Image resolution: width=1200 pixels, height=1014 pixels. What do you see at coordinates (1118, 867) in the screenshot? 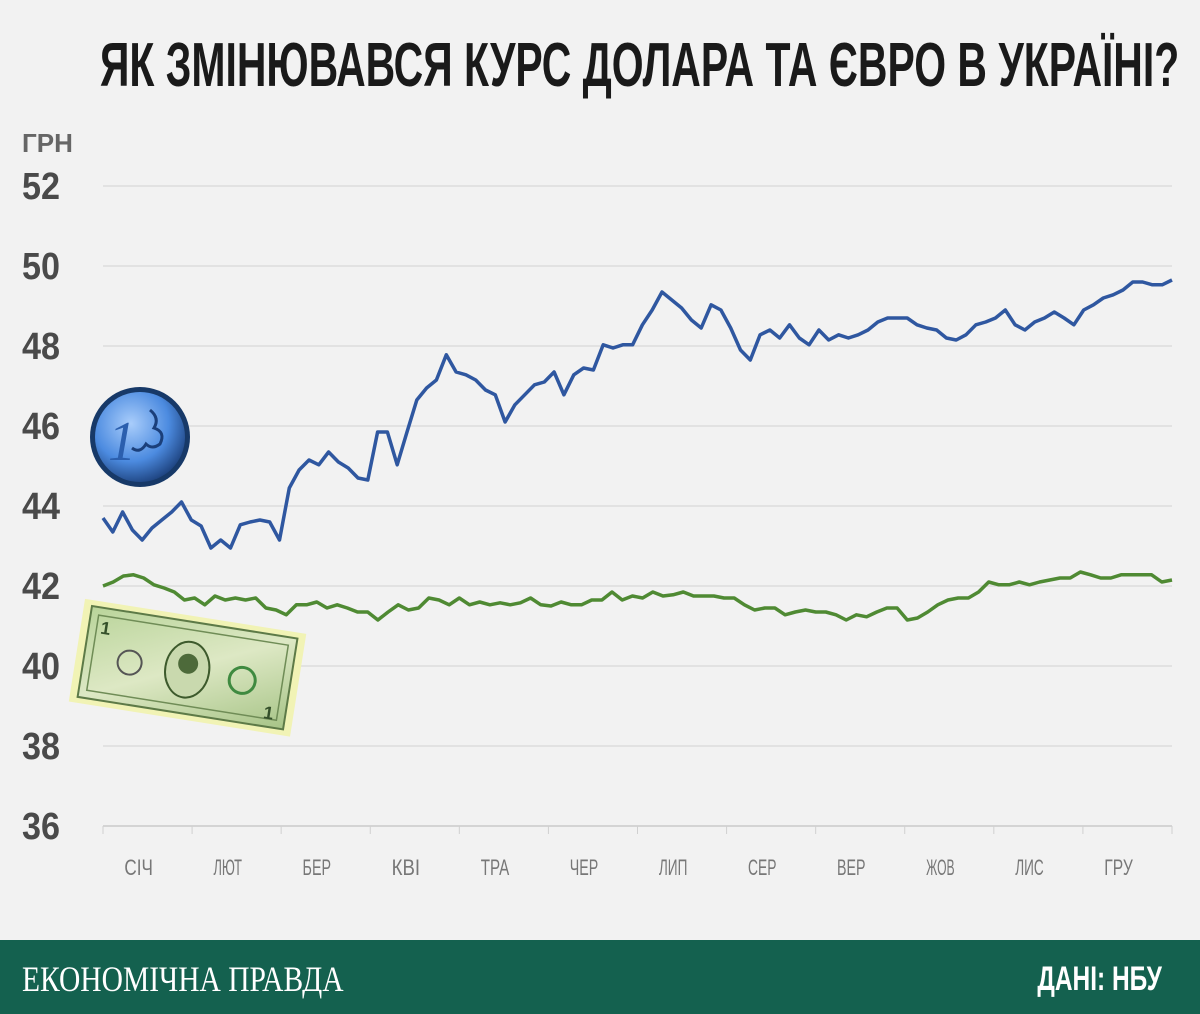
I see `x-tick-label: ГРУ` at bounding box center [1118, 867].